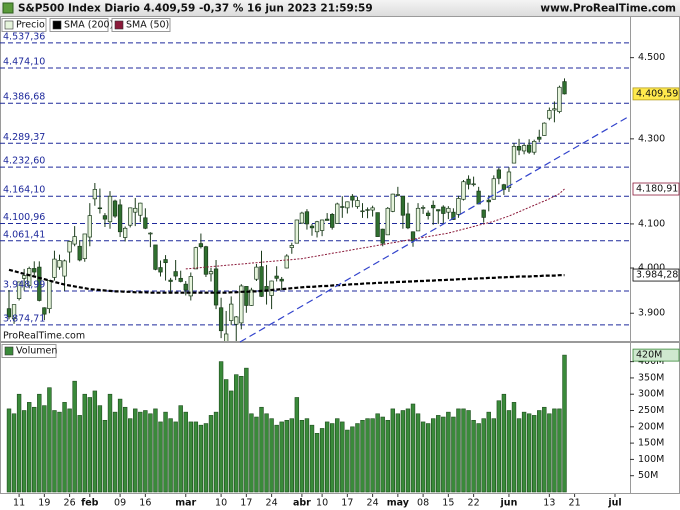 The width and height of the screenshot is (680, 510). I want to click on watermark: ProRealTime.com, so click(44, 336).